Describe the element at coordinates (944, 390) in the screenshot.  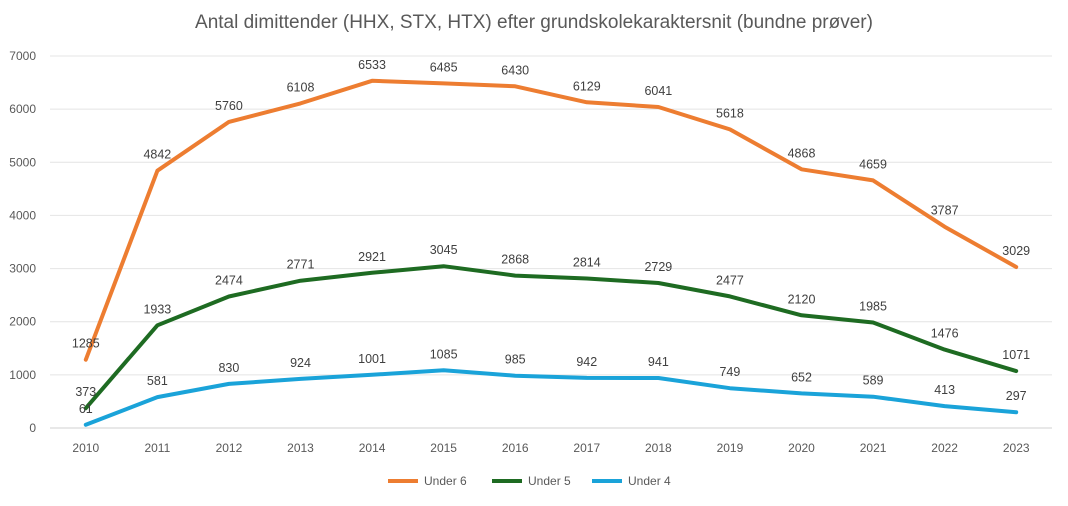
I see `data-label: 413` at that location.